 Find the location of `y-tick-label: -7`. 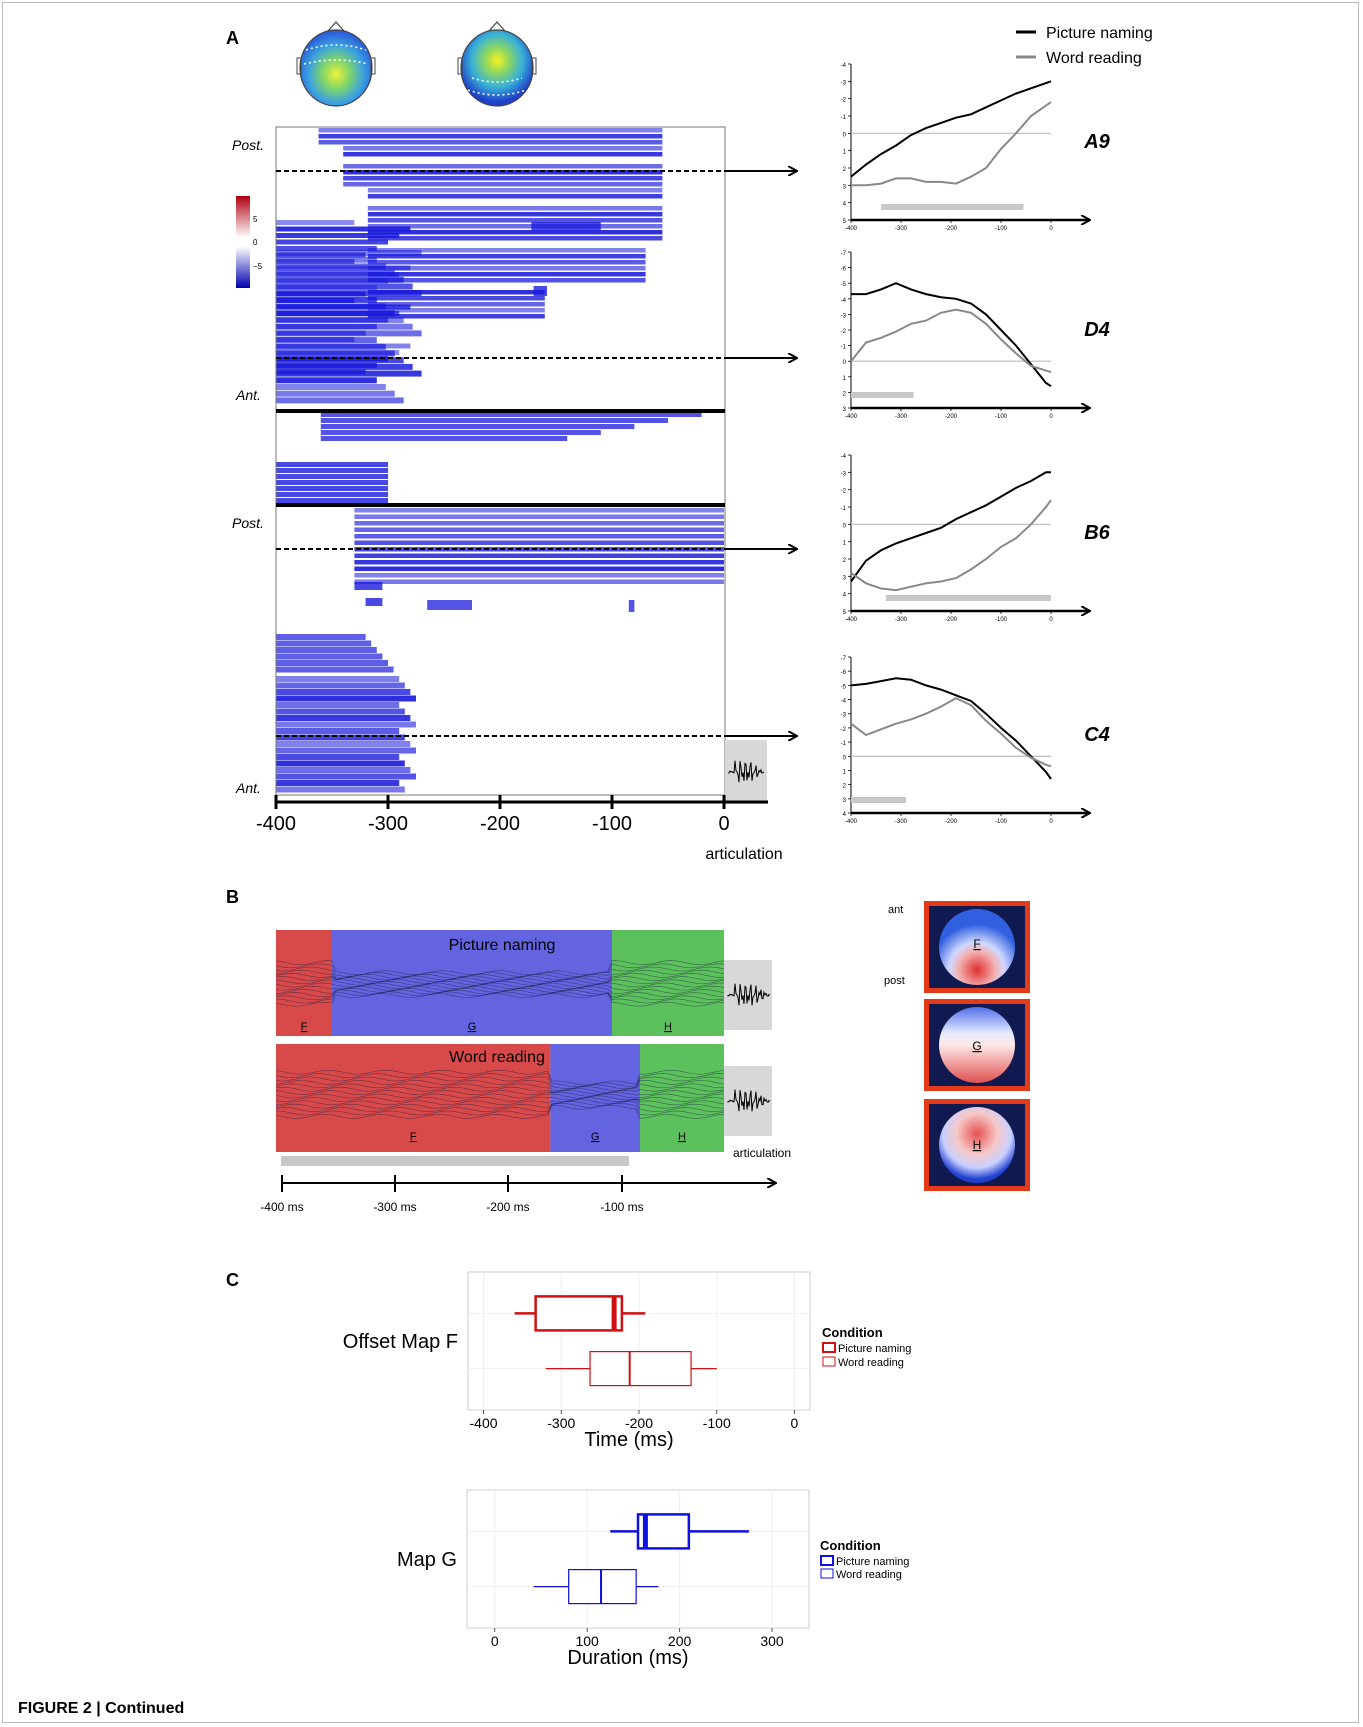

y-tick-label: -7 is located at coordinates (844, 659).